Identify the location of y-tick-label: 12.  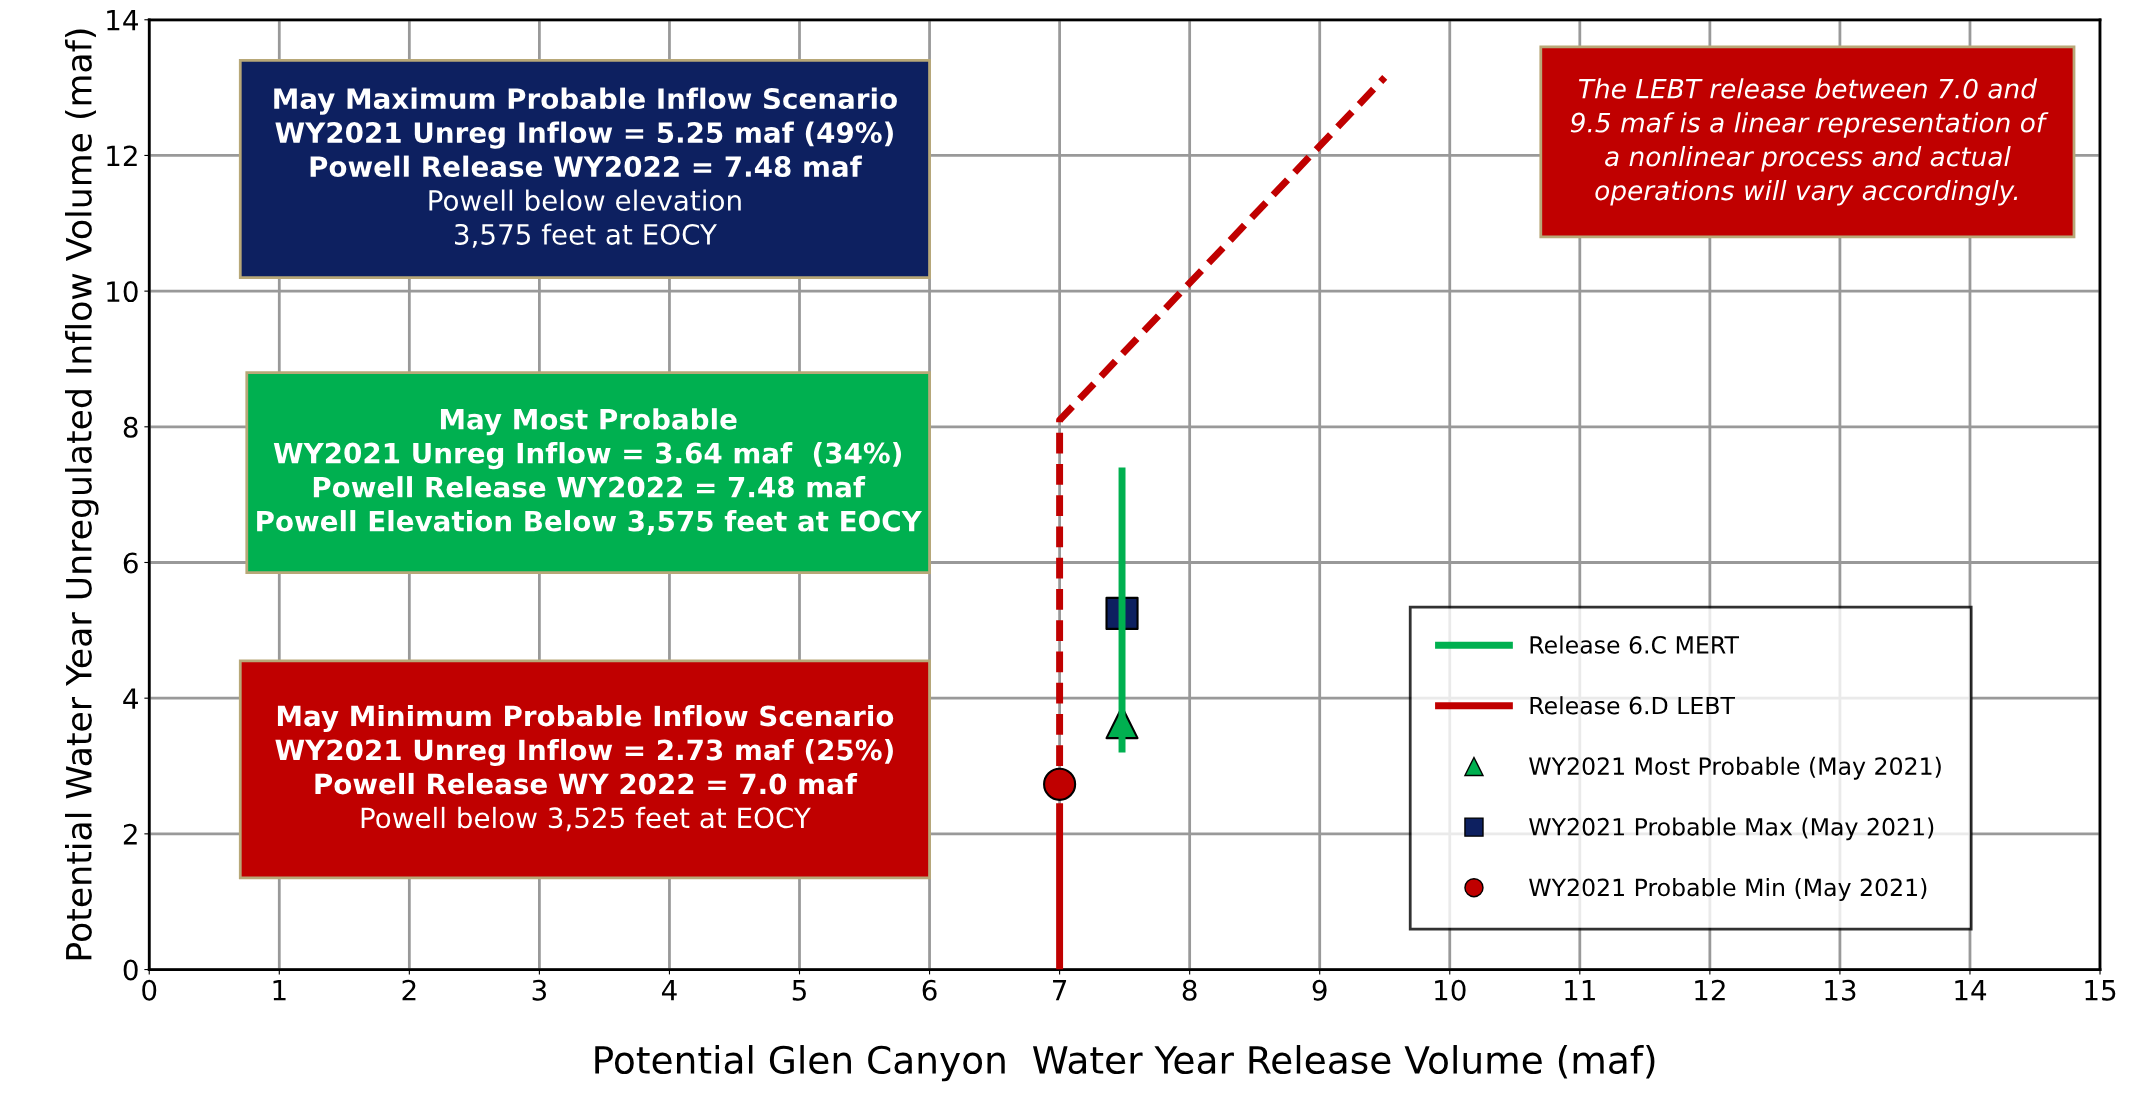
(122, 155).